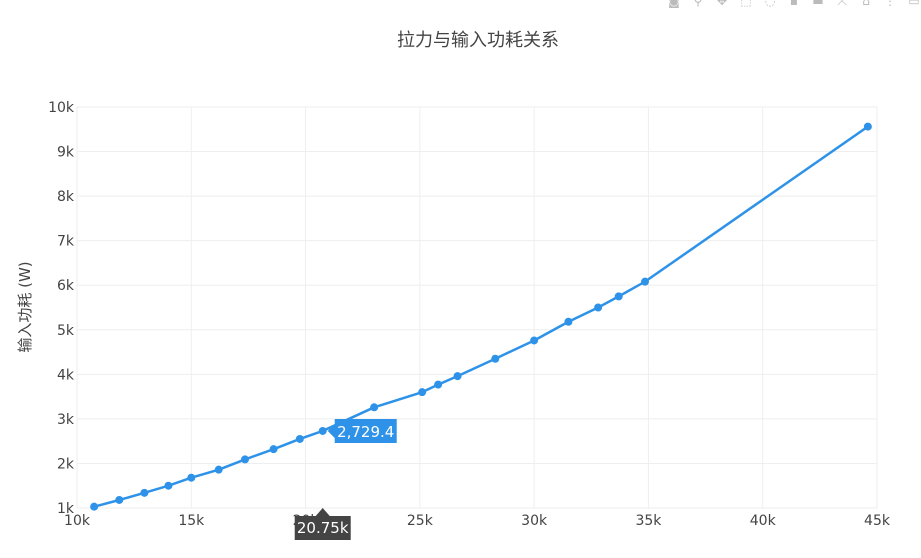 This screenshot has height=558, width=921. What do you see at coordinates (66, 197) in the screenshot?
I see `y-tick-label: 8k` at bounding box center [66, 197].